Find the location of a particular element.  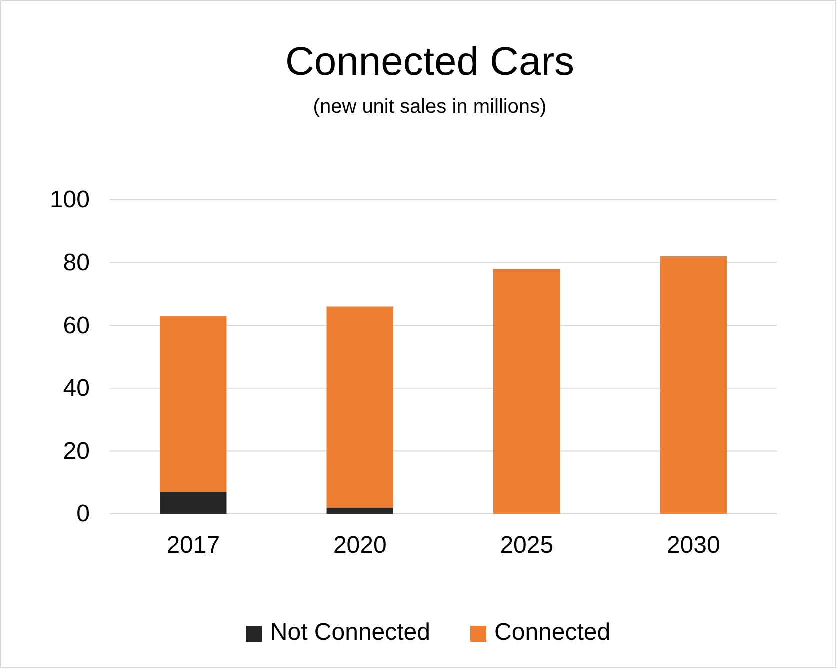

y-tick-label: 20 is located at coordinates (76, 451).